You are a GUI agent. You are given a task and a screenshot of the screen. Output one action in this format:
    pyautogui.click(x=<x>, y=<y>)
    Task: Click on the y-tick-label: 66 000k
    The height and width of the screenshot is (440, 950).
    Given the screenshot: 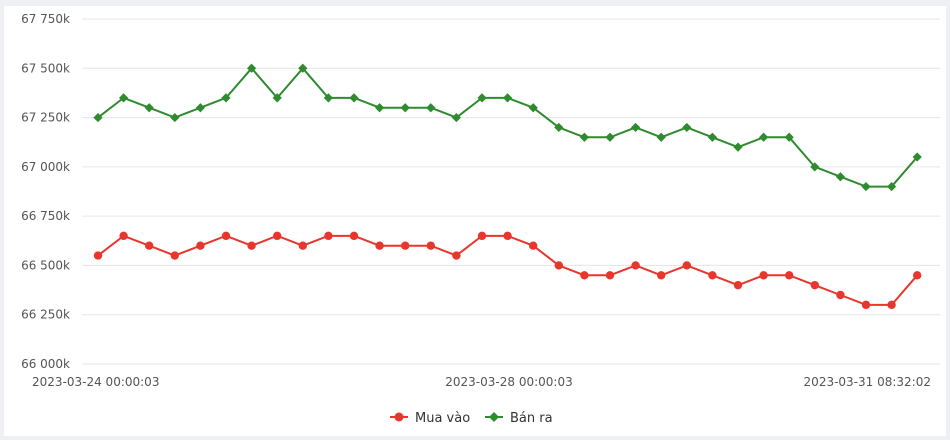 What is the action you would take?
    pyautogui.click(x=45, y=364)
    